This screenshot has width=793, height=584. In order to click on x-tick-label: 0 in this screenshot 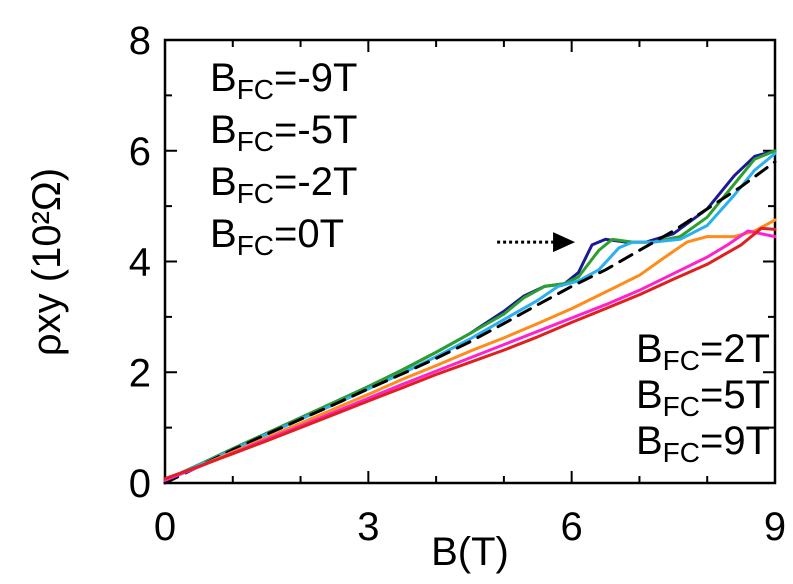, I will do `click(165, 527)`.